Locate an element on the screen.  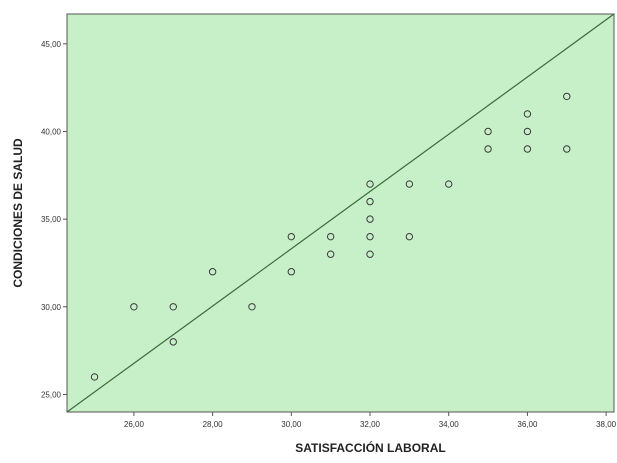
y-axis-title: CONDICIONES DE SALUD is located at coordinates (18, 213).